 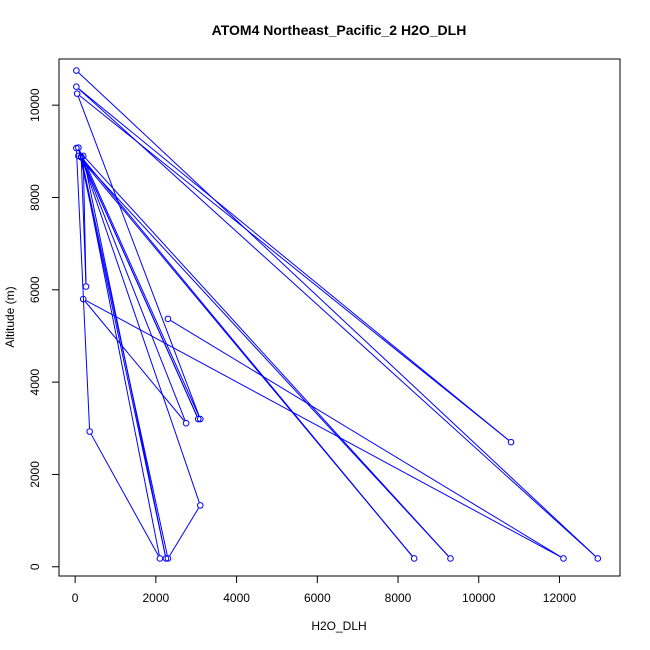 I want to click on y-tick-label: 10000, so click(x=35, y=105).